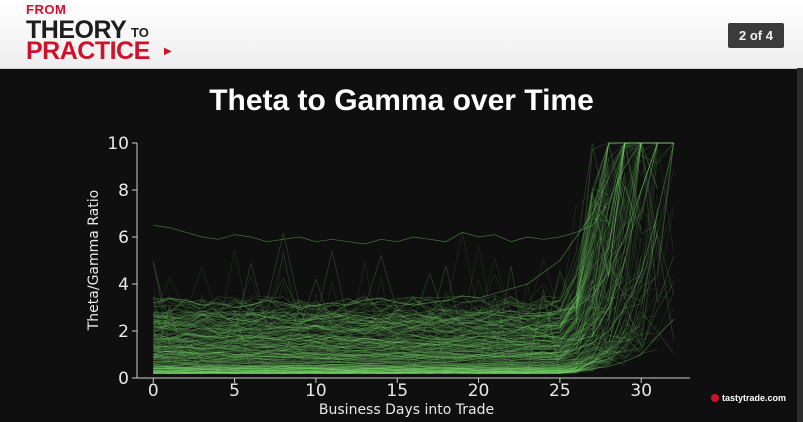  What do you see at coordinates (107, 33) in the screenshot?
I see `from-theory-to-practice-logo: FROM THEORY TO PRACTICE ▶` at bounding box center [107, 33].